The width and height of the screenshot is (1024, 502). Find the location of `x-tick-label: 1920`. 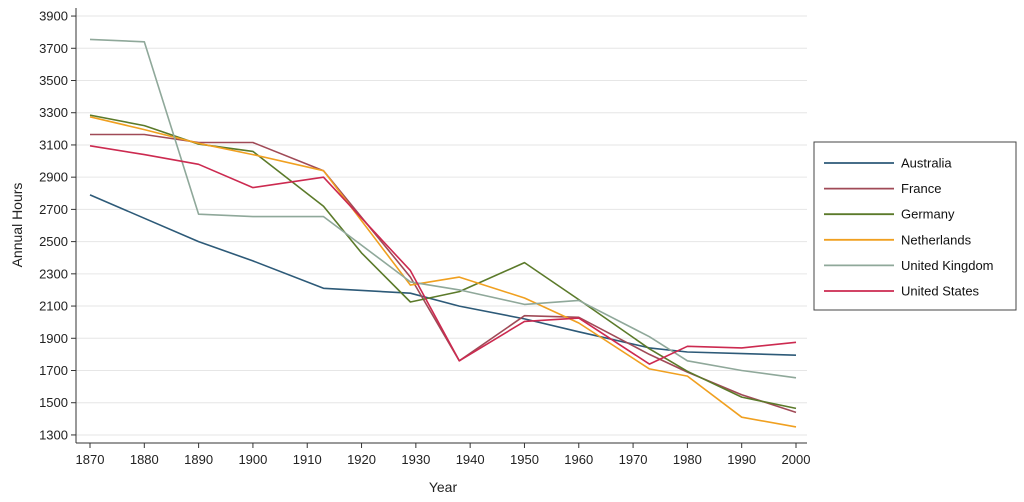

x-tick-label: 1920 is located at coordinates (361, 459).